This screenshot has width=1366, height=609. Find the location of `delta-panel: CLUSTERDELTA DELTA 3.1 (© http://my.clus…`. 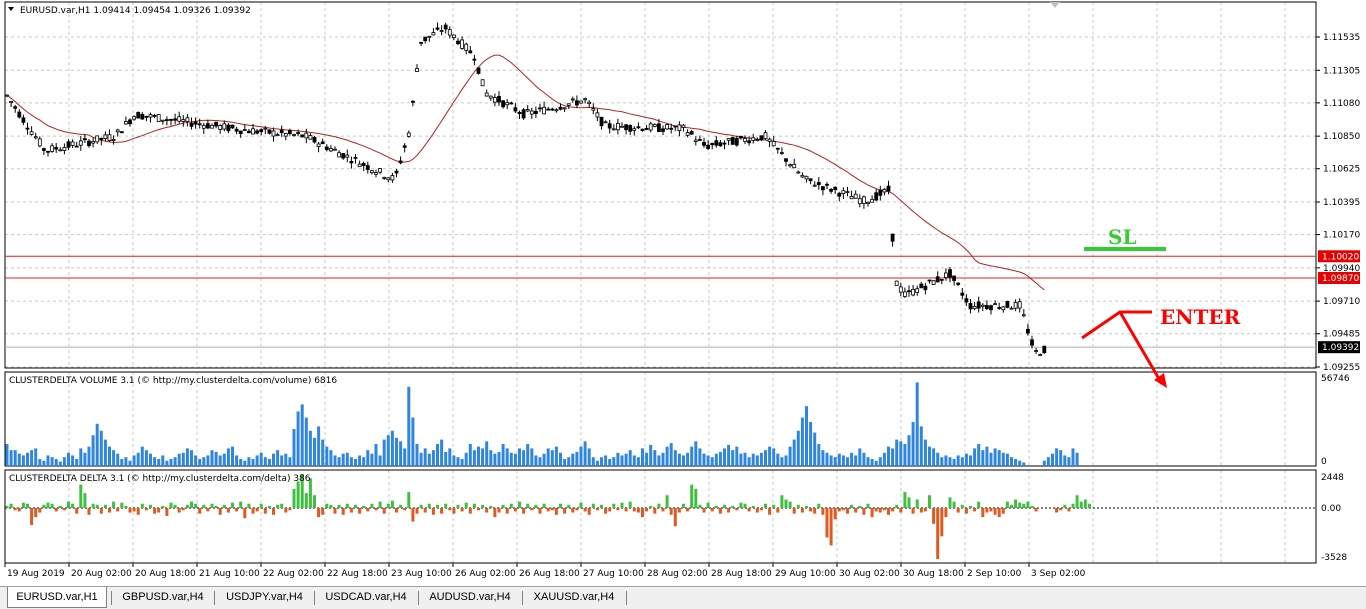

delta-panel: CLUSTERDELTA DELTA 3.1 (© http://my.clus… is located at coordinates (676, 518).